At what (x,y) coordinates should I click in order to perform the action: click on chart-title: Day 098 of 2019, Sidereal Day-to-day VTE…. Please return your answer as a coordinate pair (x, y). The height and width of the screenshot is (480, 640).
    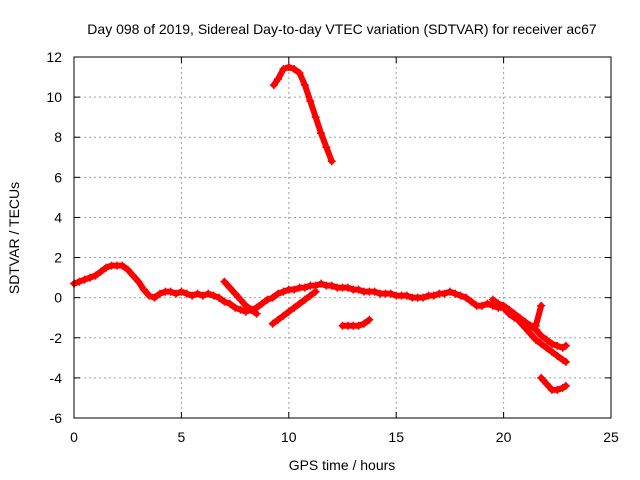
    Looking at the image, I should click on (342, 29).